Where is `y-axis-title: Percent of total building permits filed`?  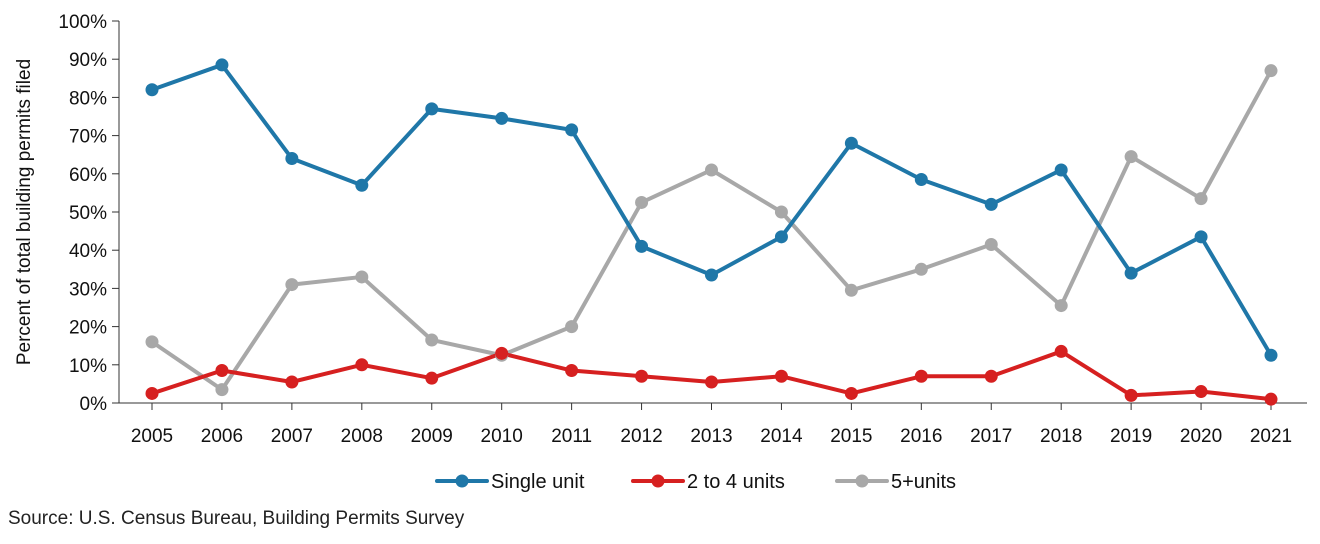
y-axis-title: Percent of total building permits filed is located at coordinates (24, 212).